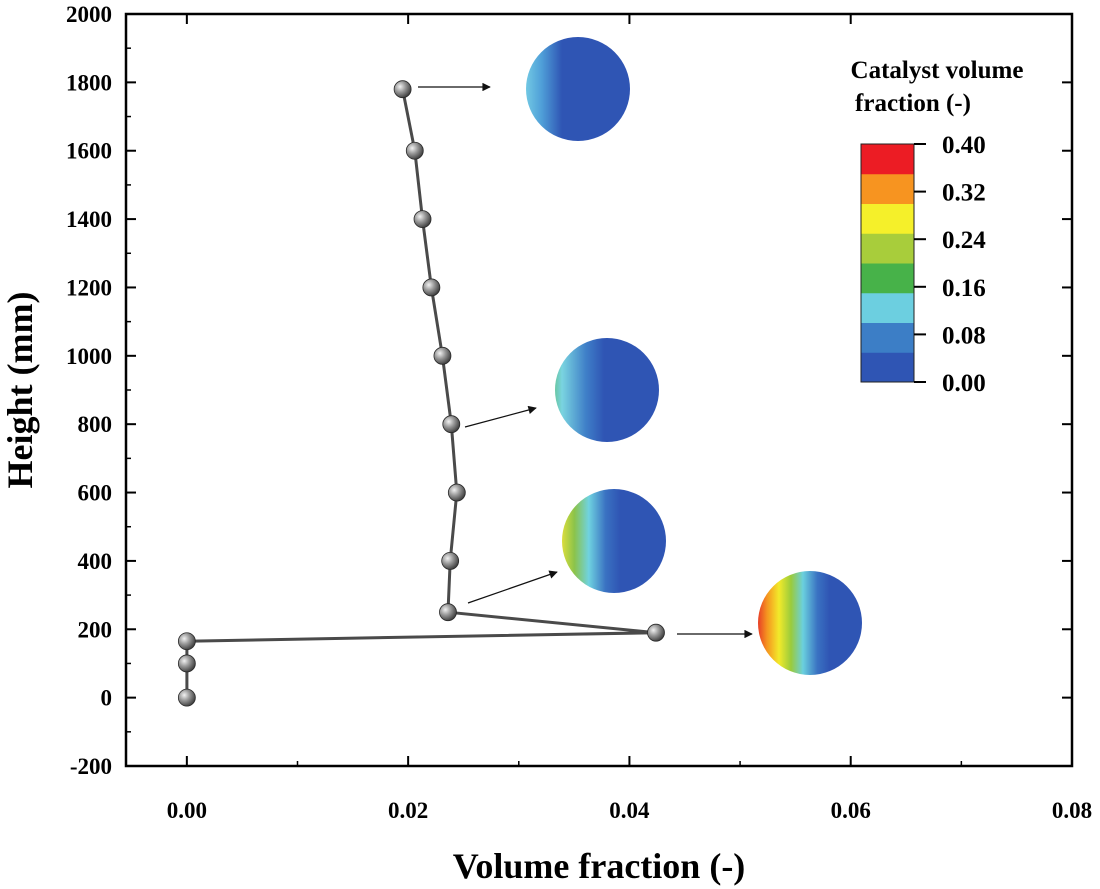 This screenshot has height=889, width=1100. What do you see at coordinates (91, 766) in the screenshot?
I see `y-tick-label: -200` at bounding box center [91, 766].